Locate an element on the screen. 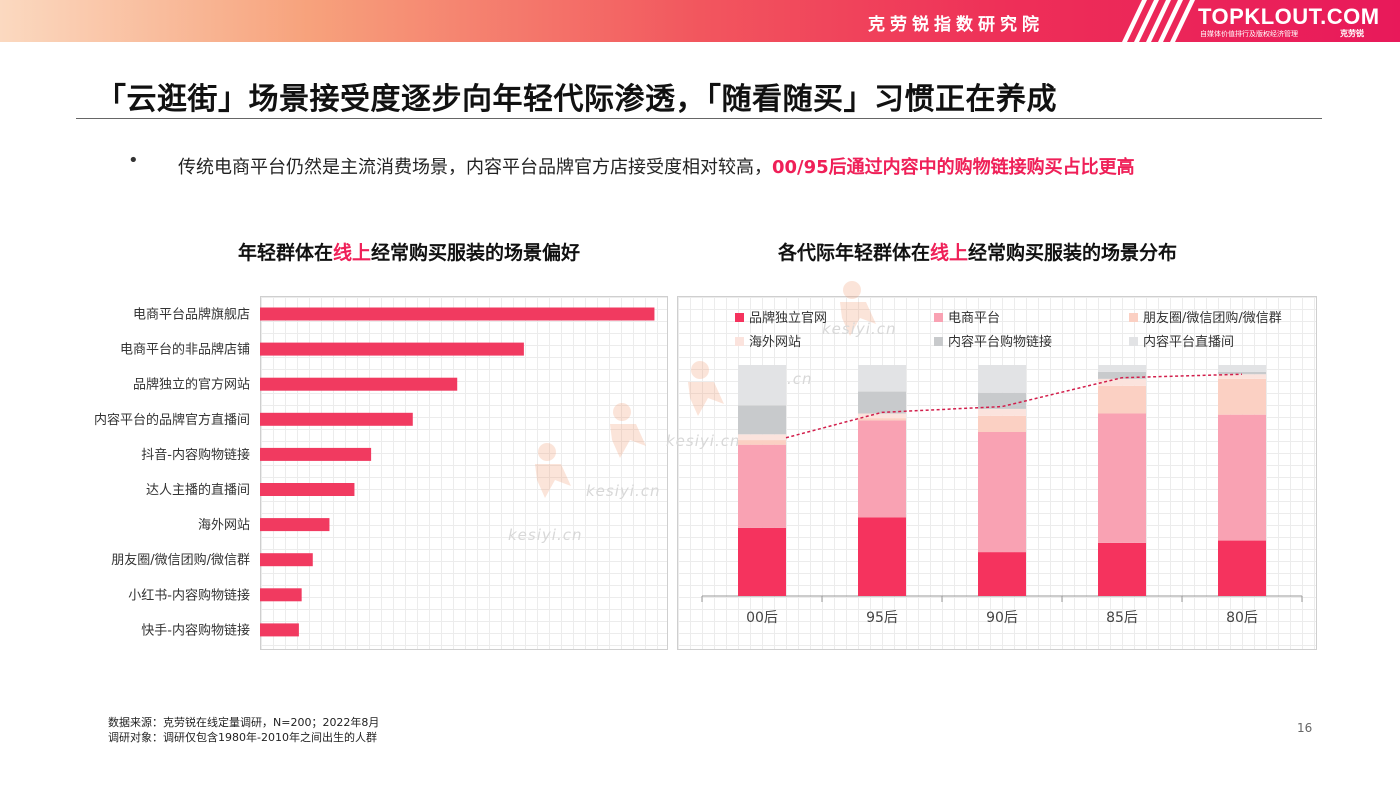 The width and height of the screenshot is (1400, 788). data-source-note: 数据来源：克劳锐在线定量调研，N=200；2022年8月 is located at coordinates (244, 722).